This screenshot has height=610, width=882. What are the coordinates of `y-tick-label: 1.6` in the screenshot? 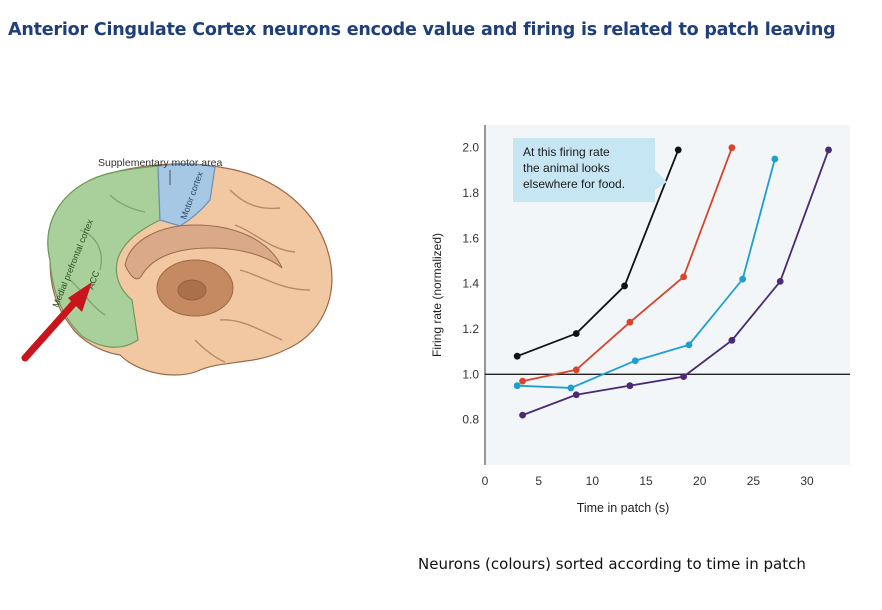 It's located at (470, 238).